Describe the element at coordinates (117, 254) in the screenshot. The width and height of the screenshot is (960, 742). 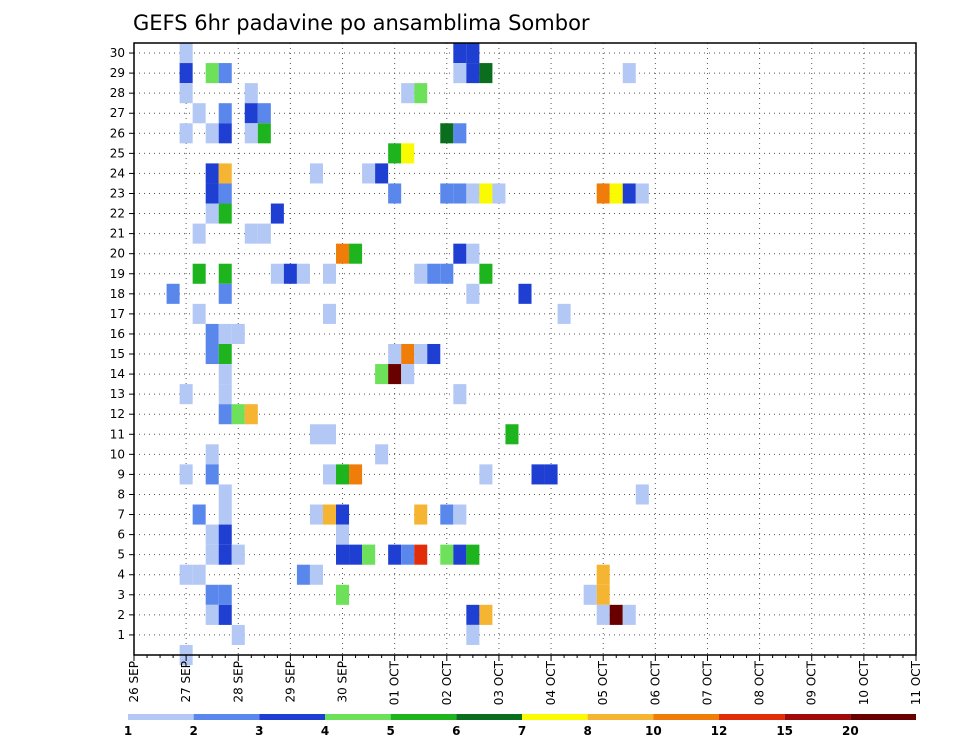
I see `y-tick-label: 20` at that location.